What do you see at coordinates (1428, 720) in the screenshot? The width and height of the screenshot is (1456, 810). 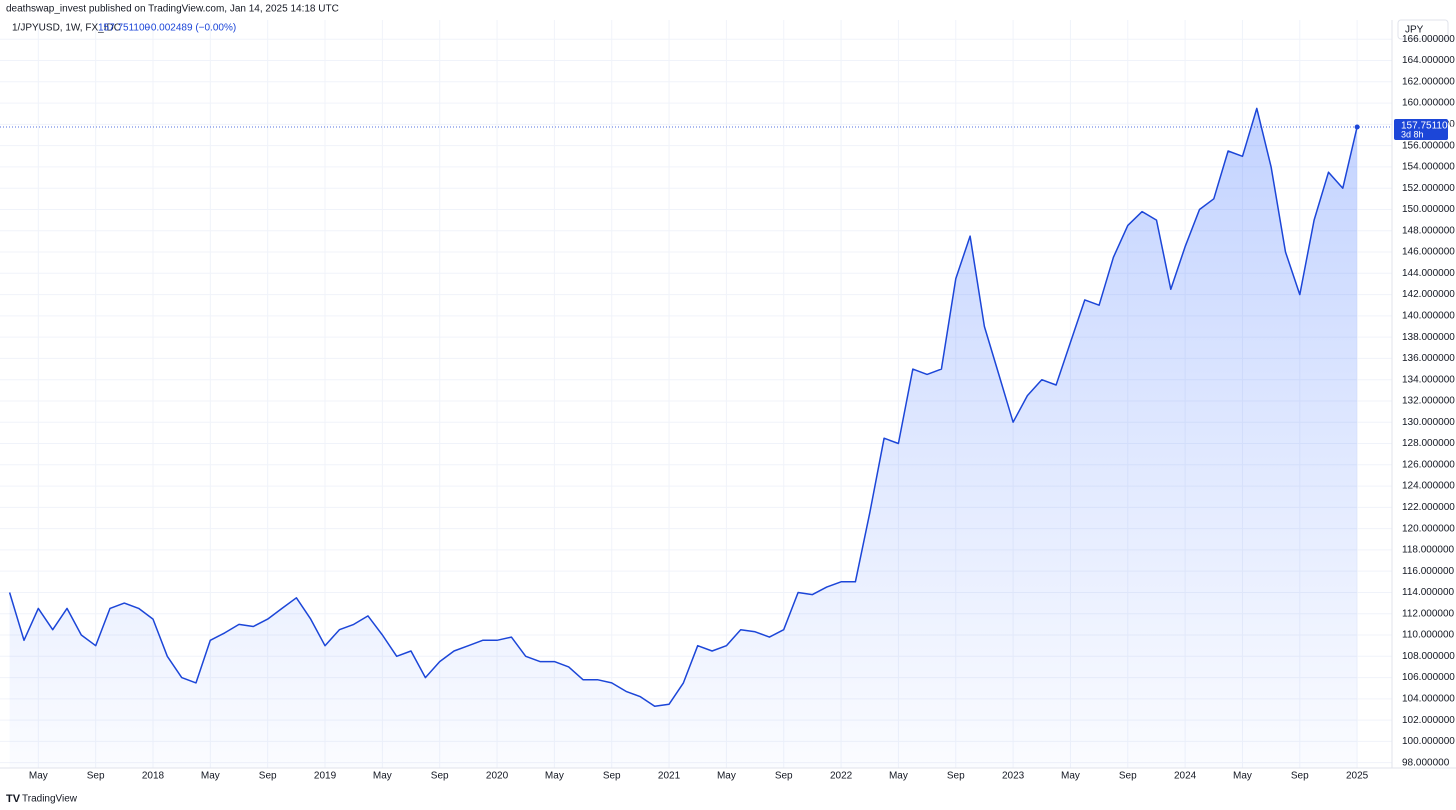 I see `y-tick-label: 102.000000` at bounding box center [1428, 720].